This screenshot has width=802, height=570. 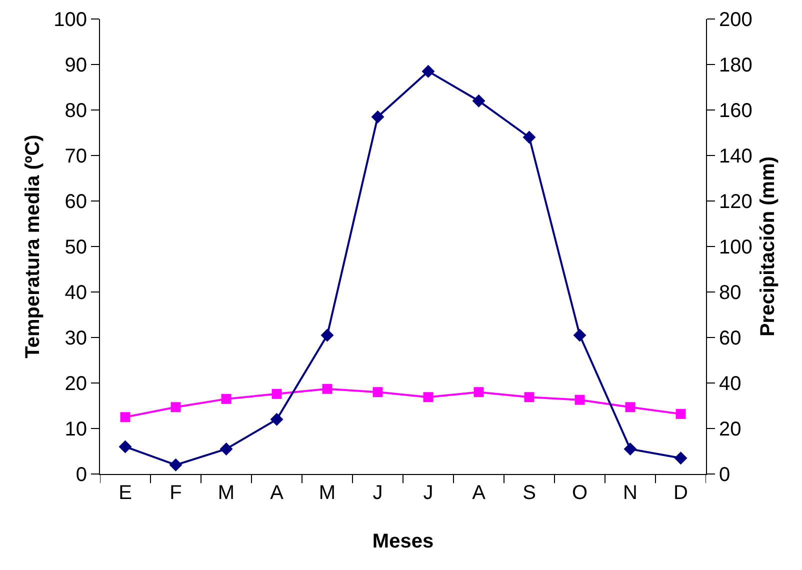 What do you see at coordinates (75, 429) in the screenshot?
I see `y-tick-label: 10` at bounding box center [75, 429].